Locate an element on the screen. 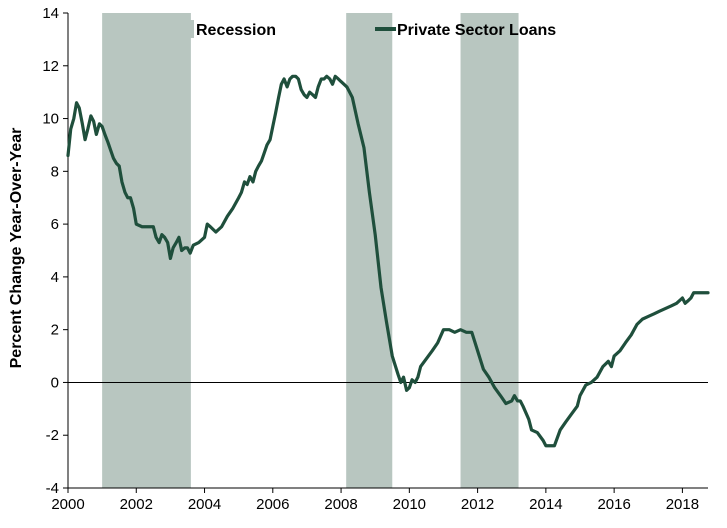 Image resolution: width=727 pixels, height=528 pixels. legend-recession-label: Recession is located at coordinates (236, 30).